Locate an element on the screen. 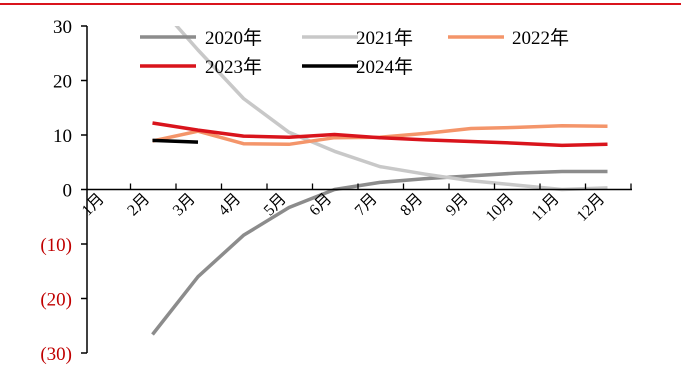 This screenshot has height=368, width=681. y-tick-label: 20 is located at coordinates (62, 82).